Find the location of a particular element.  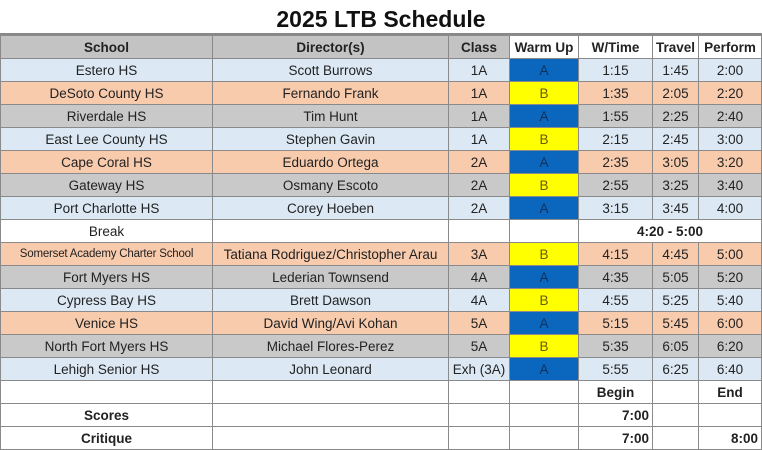

director-cell: Scott Burrows is located at coordinates (330, 70).